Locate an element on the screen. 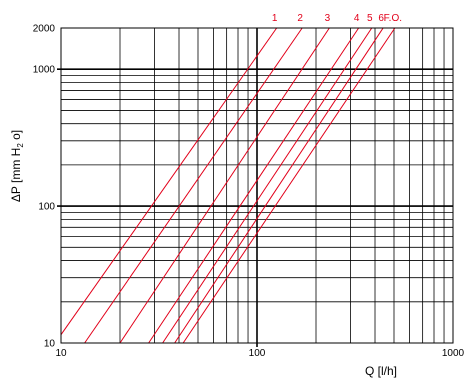 The width and height of the screenshot is (464, 381). series-label: 3 is located at coordinates (328, 18).